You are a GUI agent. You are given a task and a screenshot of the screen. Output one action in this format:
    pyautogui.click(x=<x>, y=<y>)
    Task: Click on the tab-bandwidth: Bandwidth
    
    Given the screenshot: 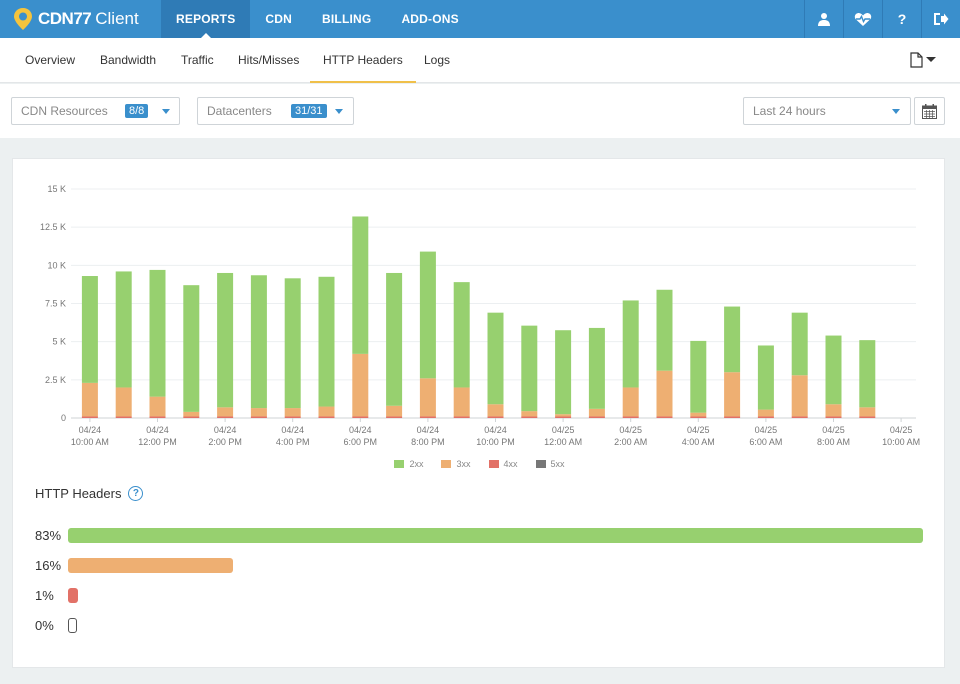 What is the action you would take?
    pyautogui.click(x=128, y=60)
    